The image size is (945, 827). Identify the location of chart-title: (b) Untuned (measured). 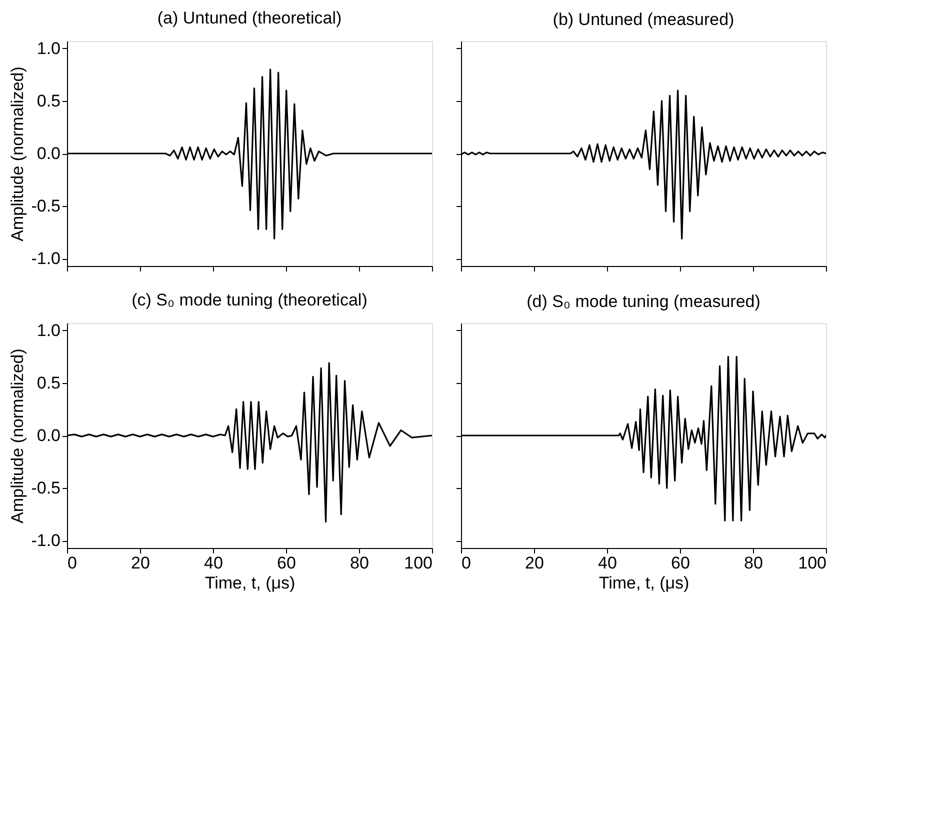
(643, 19).